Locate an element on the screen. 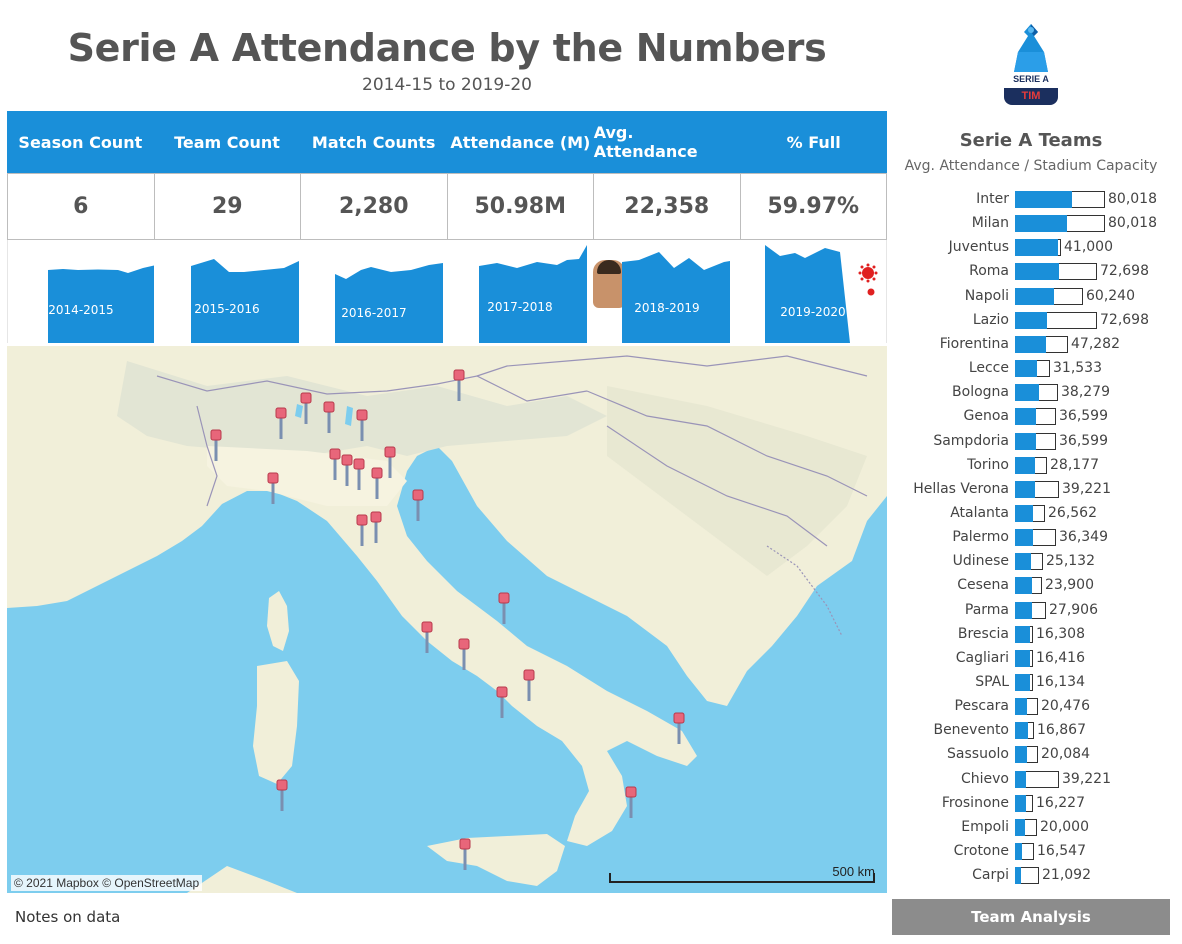 This screenshot has width=1182, height=944. team-row: Udinese 25,132 is located at coordinates (1031, 562).